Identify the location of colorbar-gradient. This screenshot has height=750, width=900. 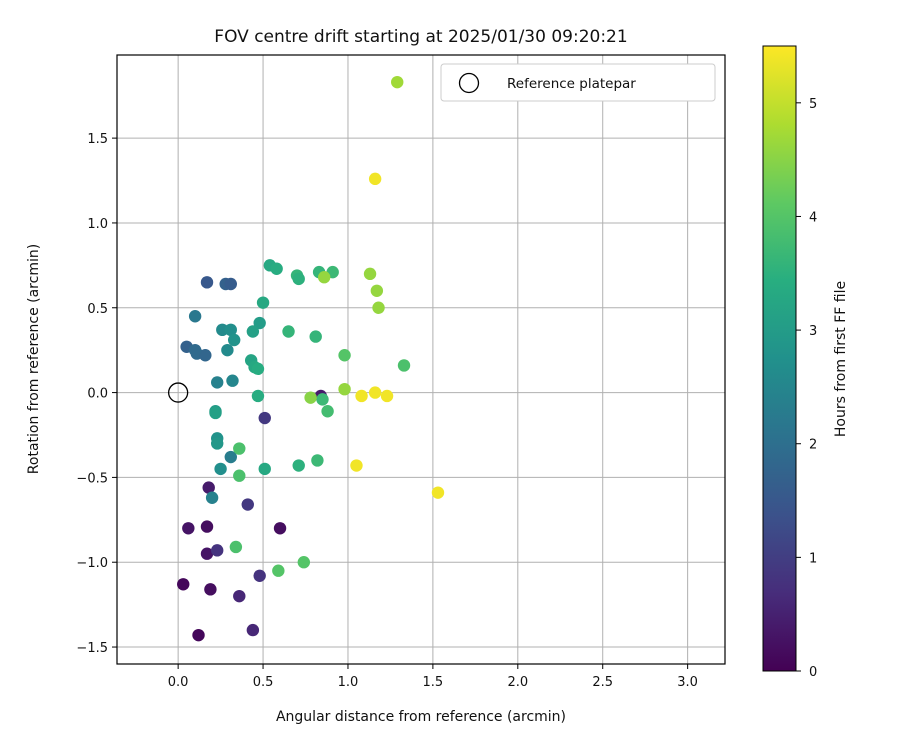
(779, 358).